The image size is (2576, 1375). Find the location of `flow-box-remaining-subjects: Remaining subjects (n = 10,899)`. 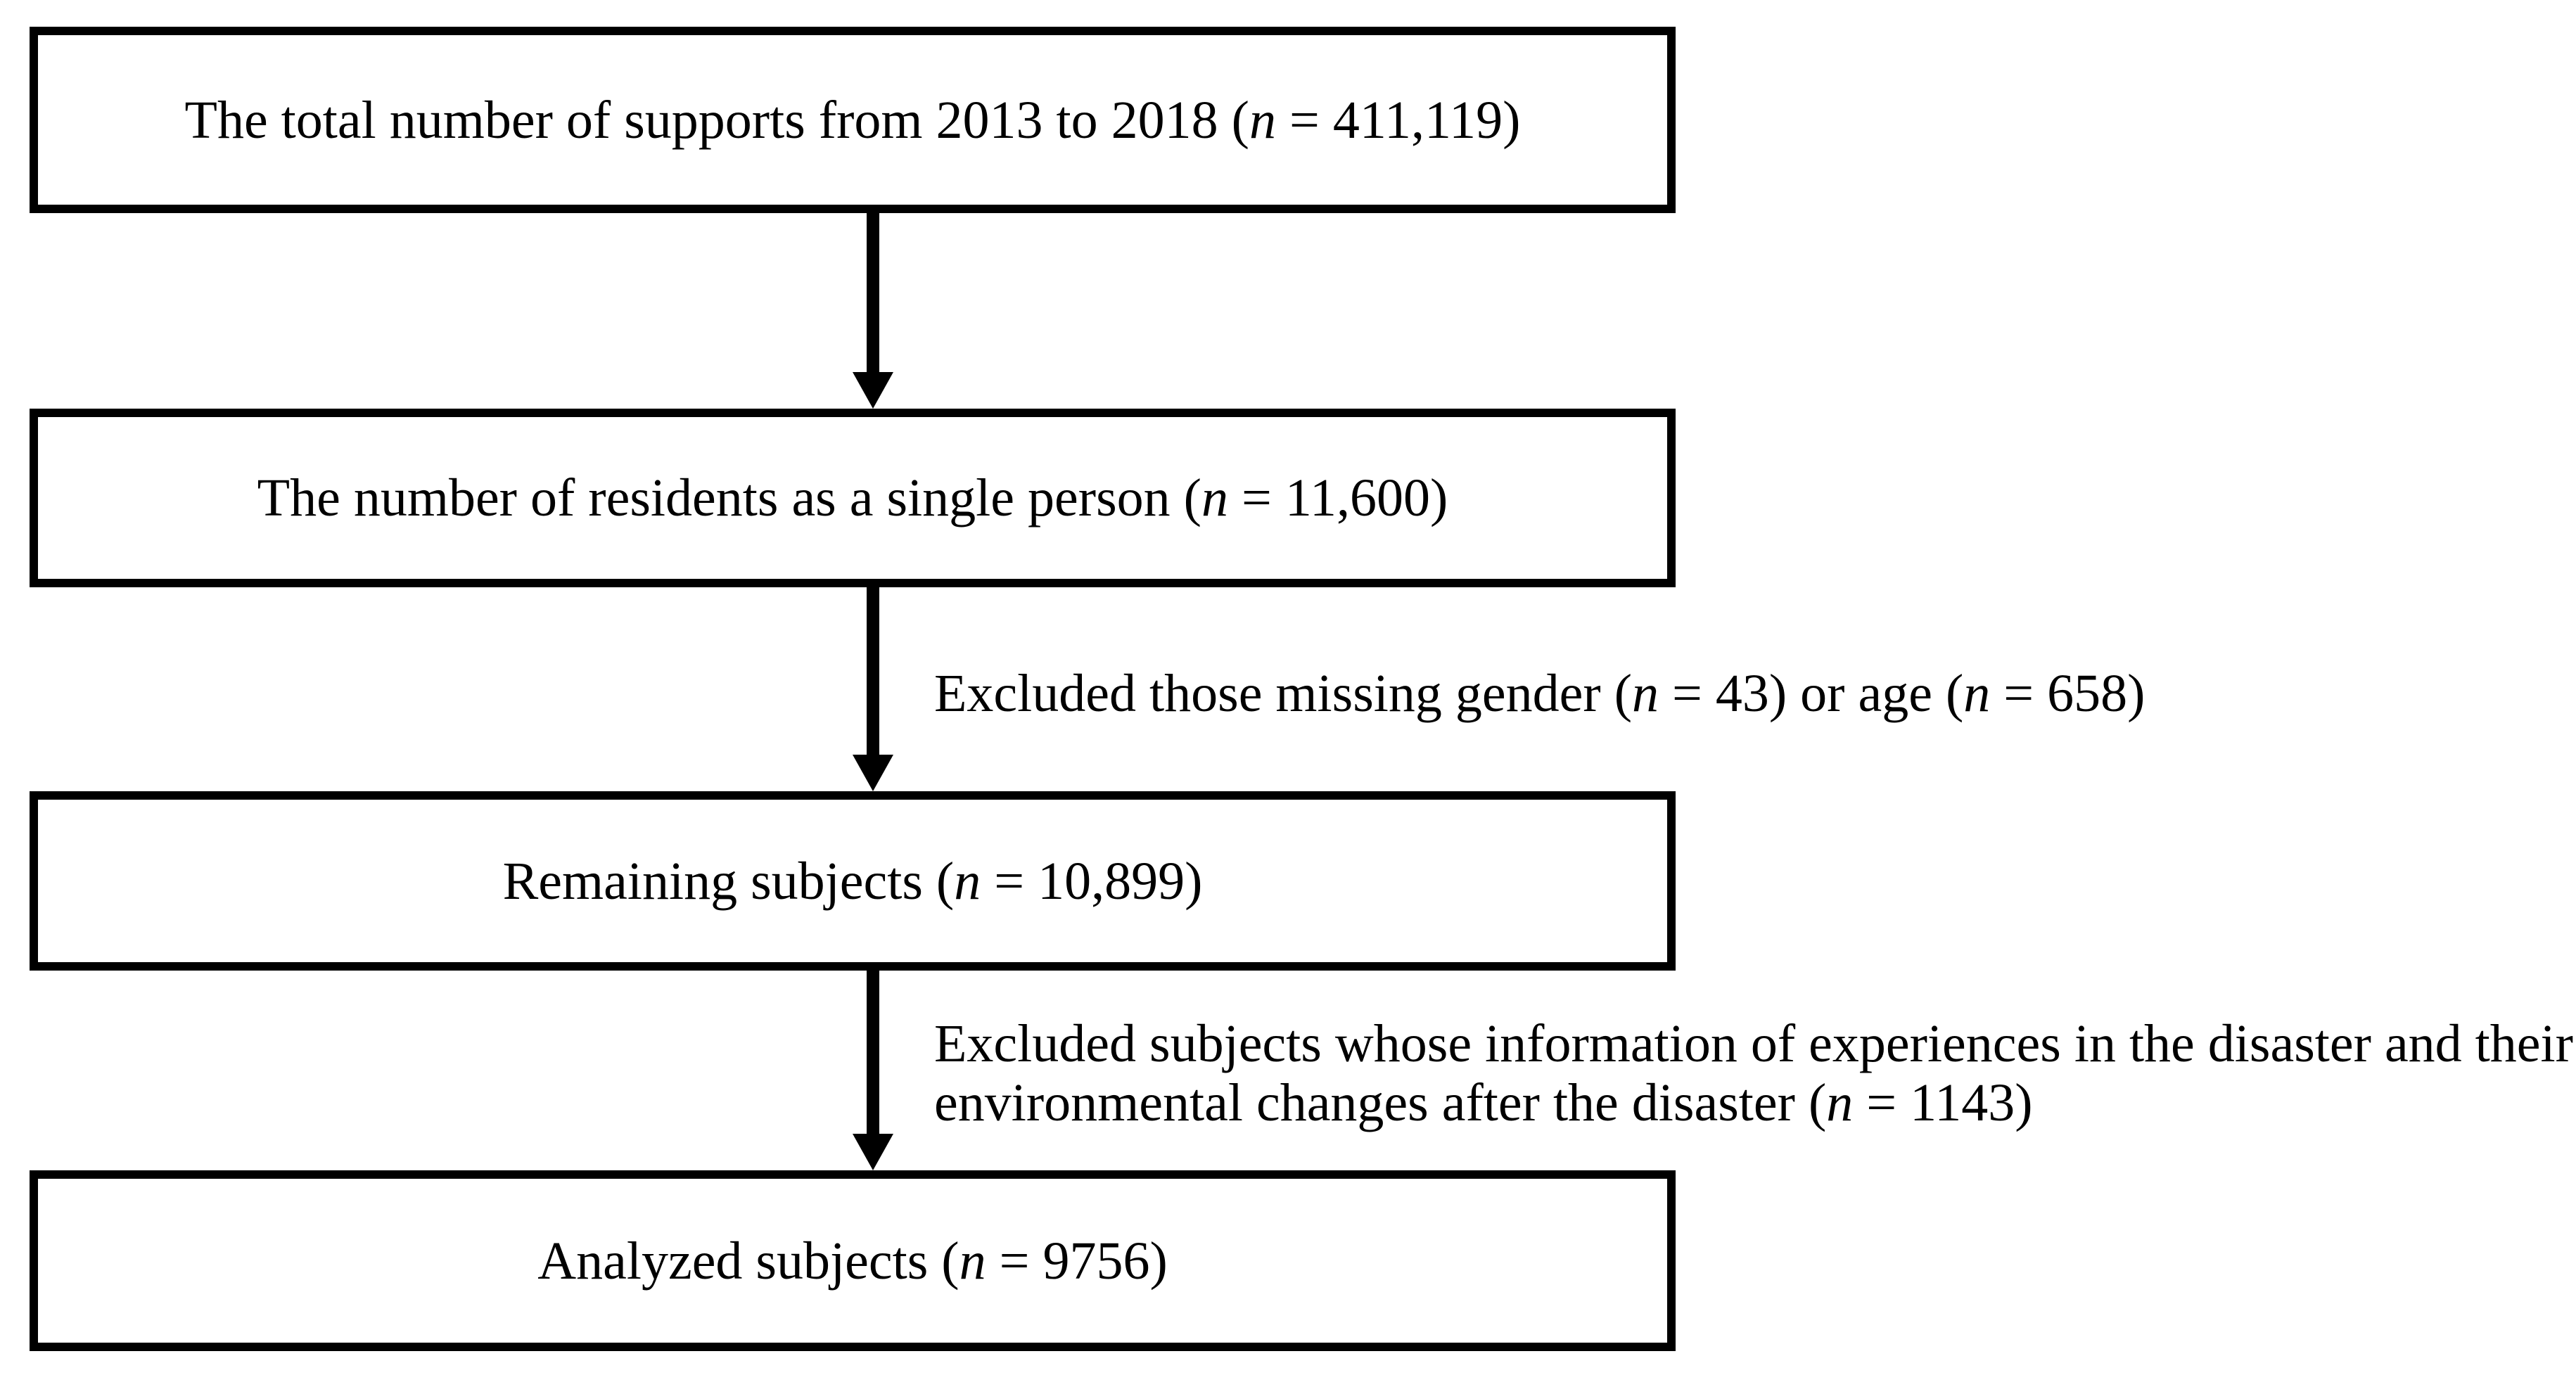

flow-box-remaining-subjects: Remaining subjects (n = 10,899) is located at coordinates (853, 881).